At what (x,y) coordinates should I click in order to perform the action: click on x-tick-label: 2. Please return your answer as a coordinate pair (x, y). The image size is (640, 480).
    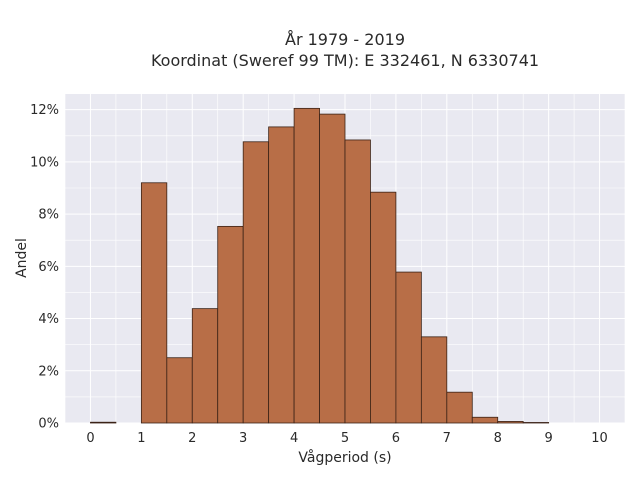
    Looking at the image, I should click on (192, 438).